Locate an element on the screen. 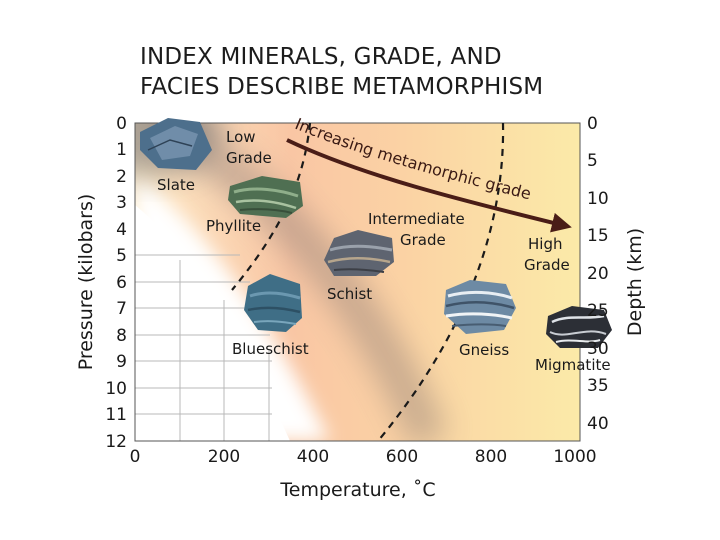 The height and width of the screenshot is (540, 720). low-intermediate-boundary is located at coordinates (271, 206).